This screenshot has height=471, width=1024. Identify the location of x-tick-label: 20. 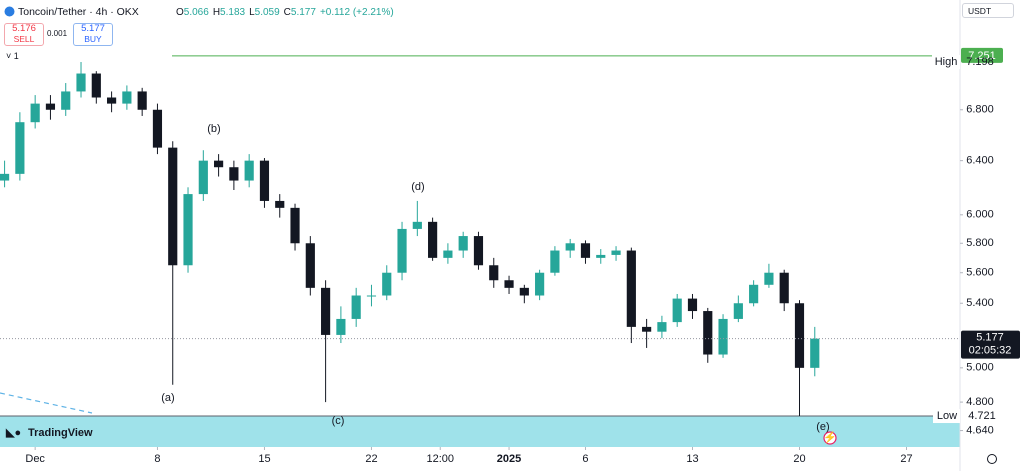
(799, 459).